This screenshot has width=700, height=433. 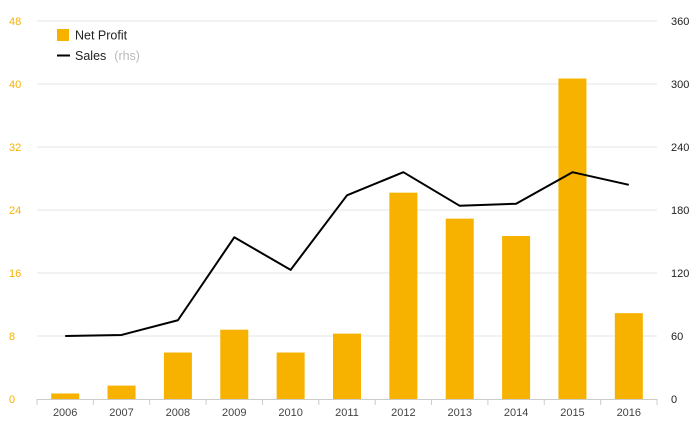 What do you see at coordinates (680, 148) in the screenshot?
I see `y-right-tick-label: 240` at bounding box center [680, 148].